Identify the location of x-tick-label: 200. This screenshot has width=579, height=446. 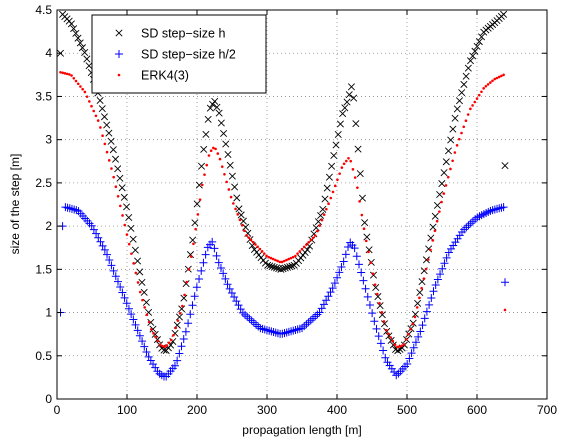
(197, 410).